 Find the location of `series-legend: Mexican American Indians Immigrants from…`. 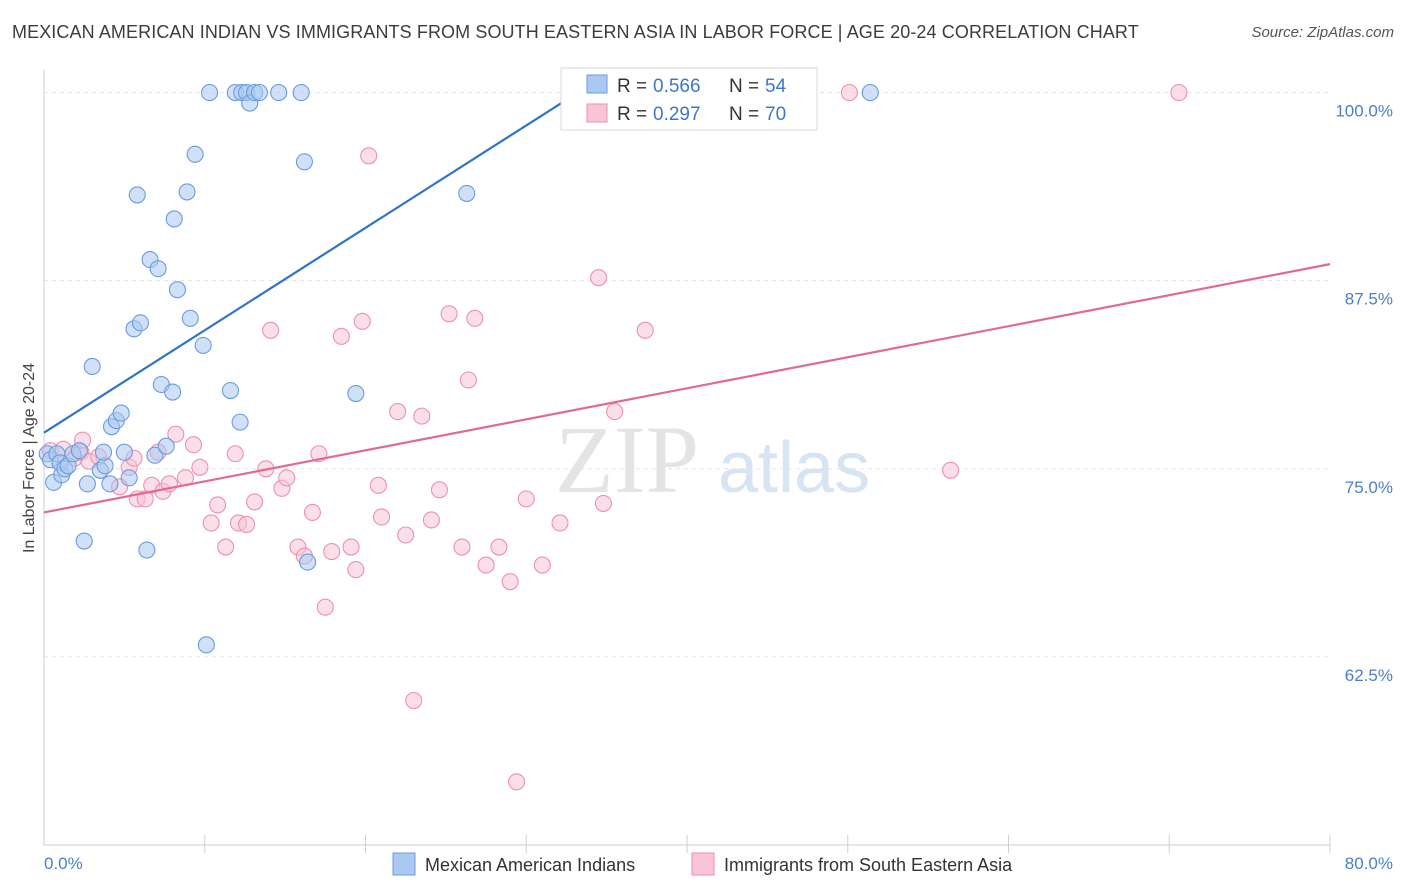

series-legend: Mexican American Indians Immigrants from… is located at coordinates (702, 864).